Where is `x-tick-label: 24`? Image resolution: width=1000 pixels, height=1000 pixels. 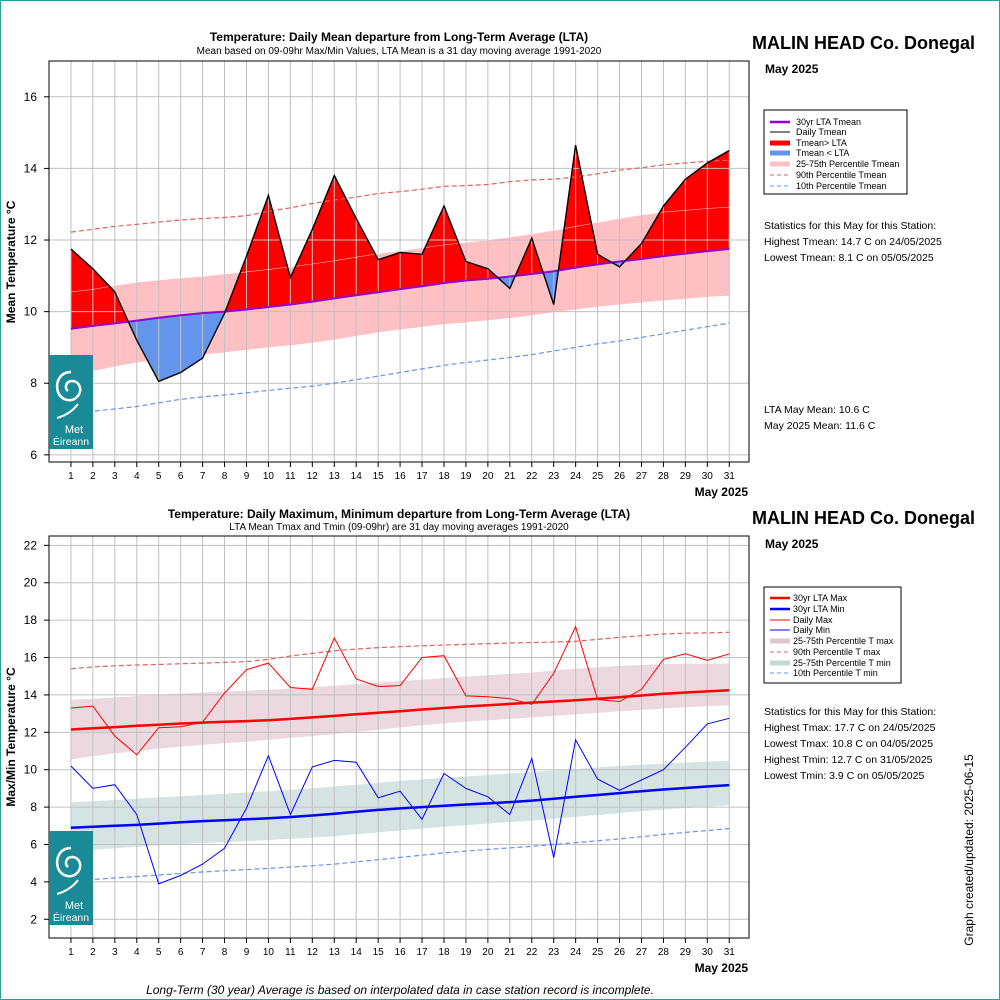
x-tick-label: 24 is located at coordinates (576, 476).